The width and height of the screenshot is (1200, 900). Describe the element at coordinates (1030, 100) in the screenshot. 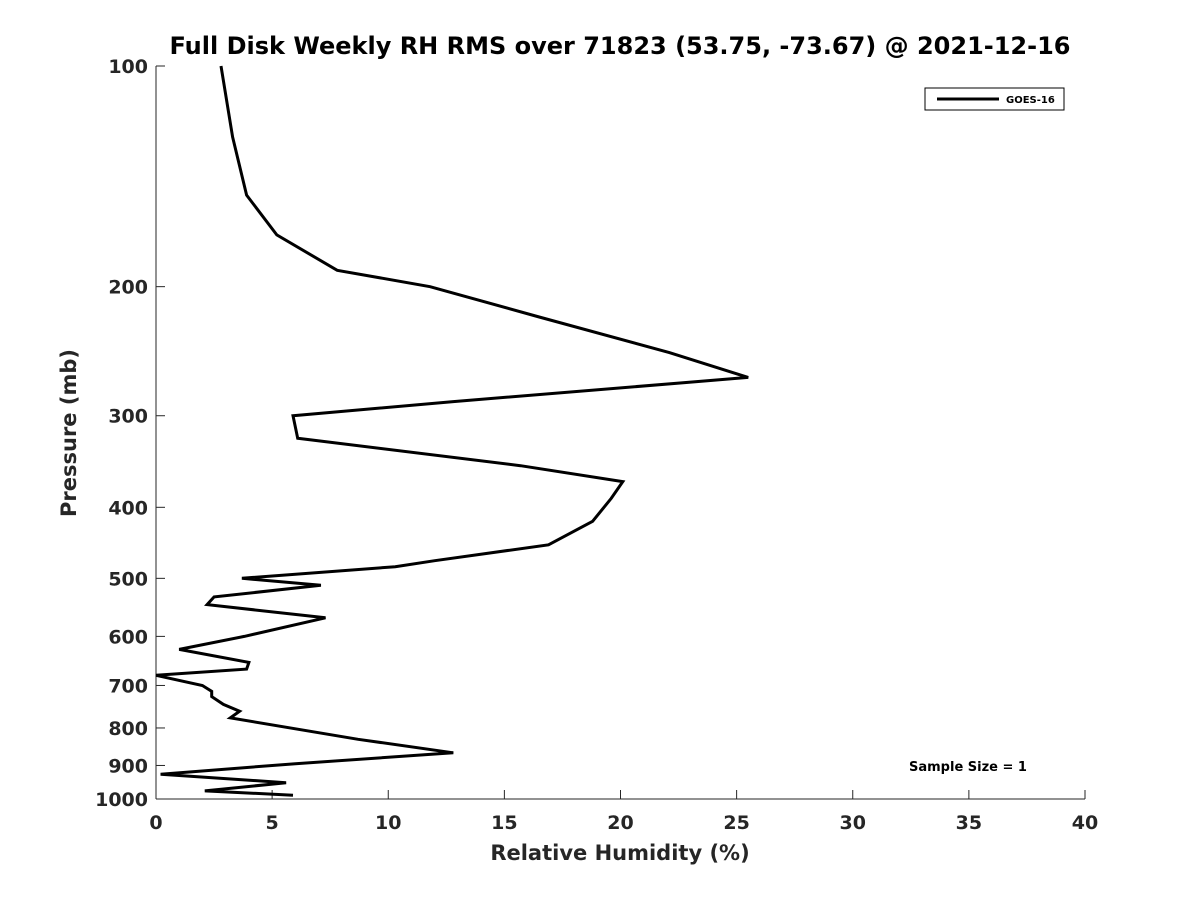

I see `legend-label-goes16: GOES-16` at that location.